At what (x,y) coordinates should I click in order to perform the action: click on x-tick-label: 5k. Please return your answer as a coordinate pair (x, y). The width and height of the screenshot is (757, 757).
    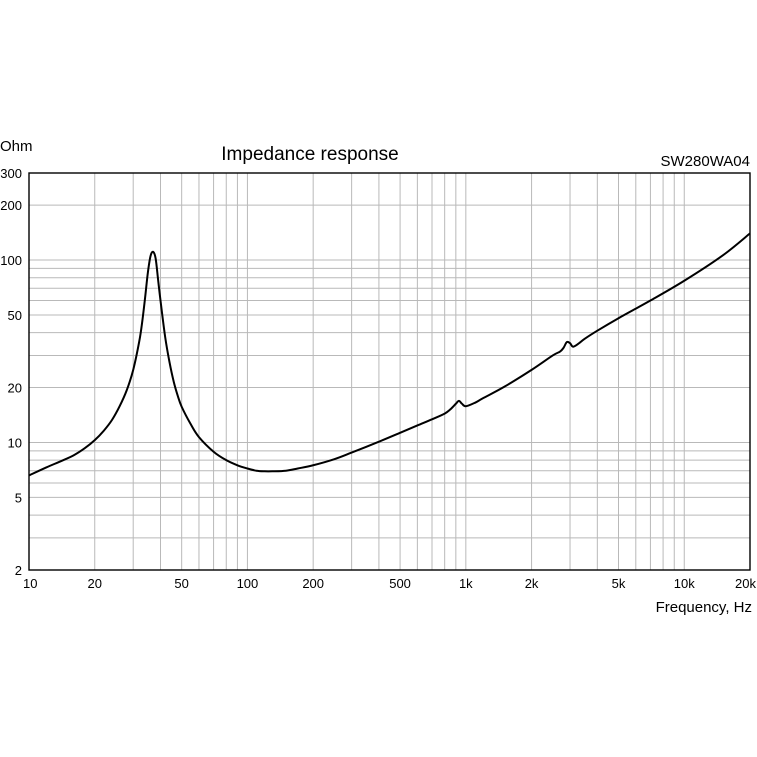
    Looking at the image, I should click on (619, 583).